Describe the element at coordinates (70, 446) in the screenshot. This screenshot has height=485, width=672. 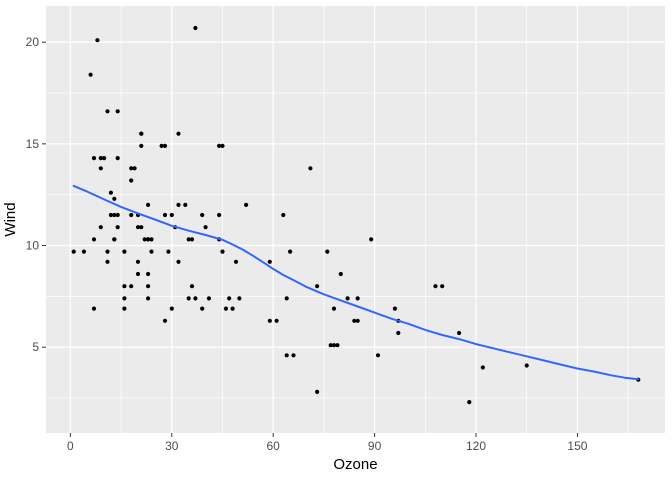
I see `x-tick-label: 0` at that location.